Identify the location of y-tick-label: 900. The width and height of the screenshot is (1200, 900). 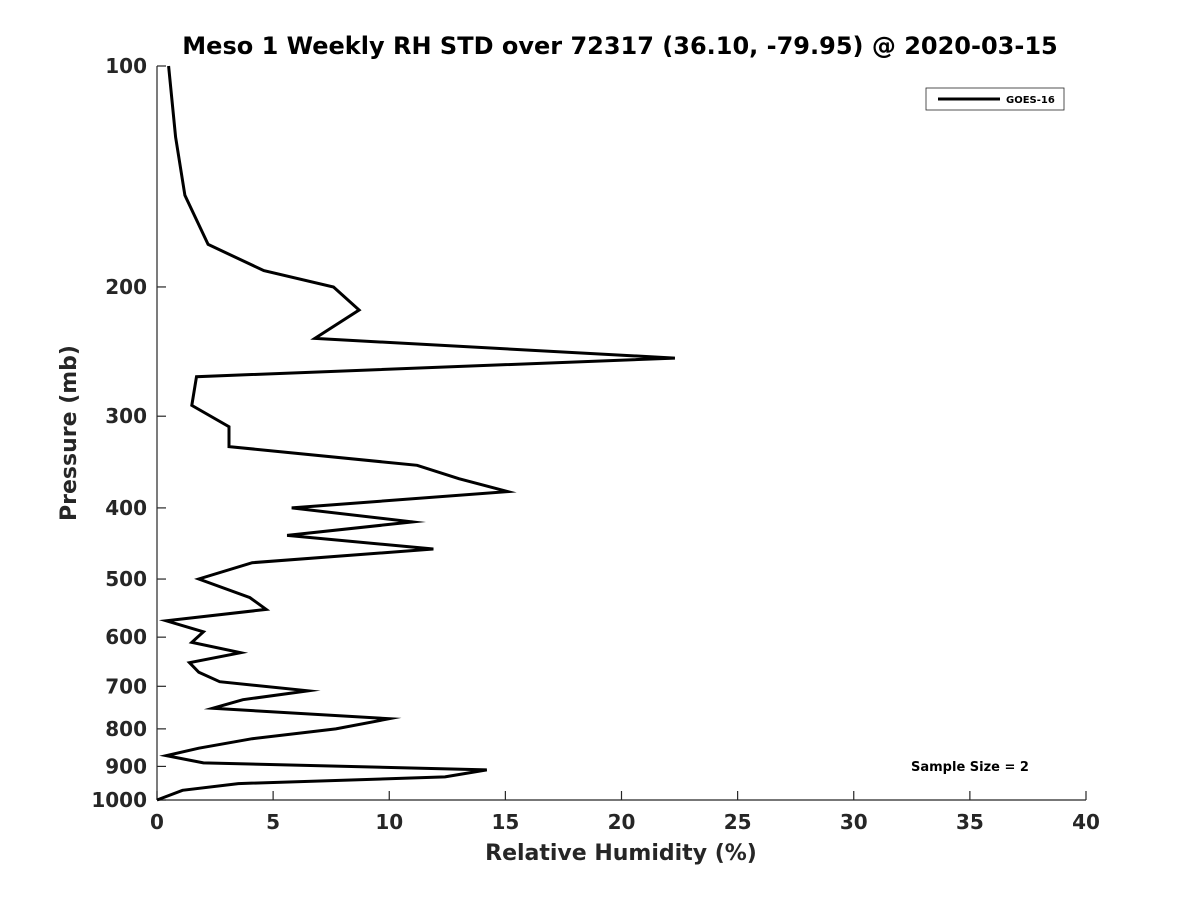
(126, 766).